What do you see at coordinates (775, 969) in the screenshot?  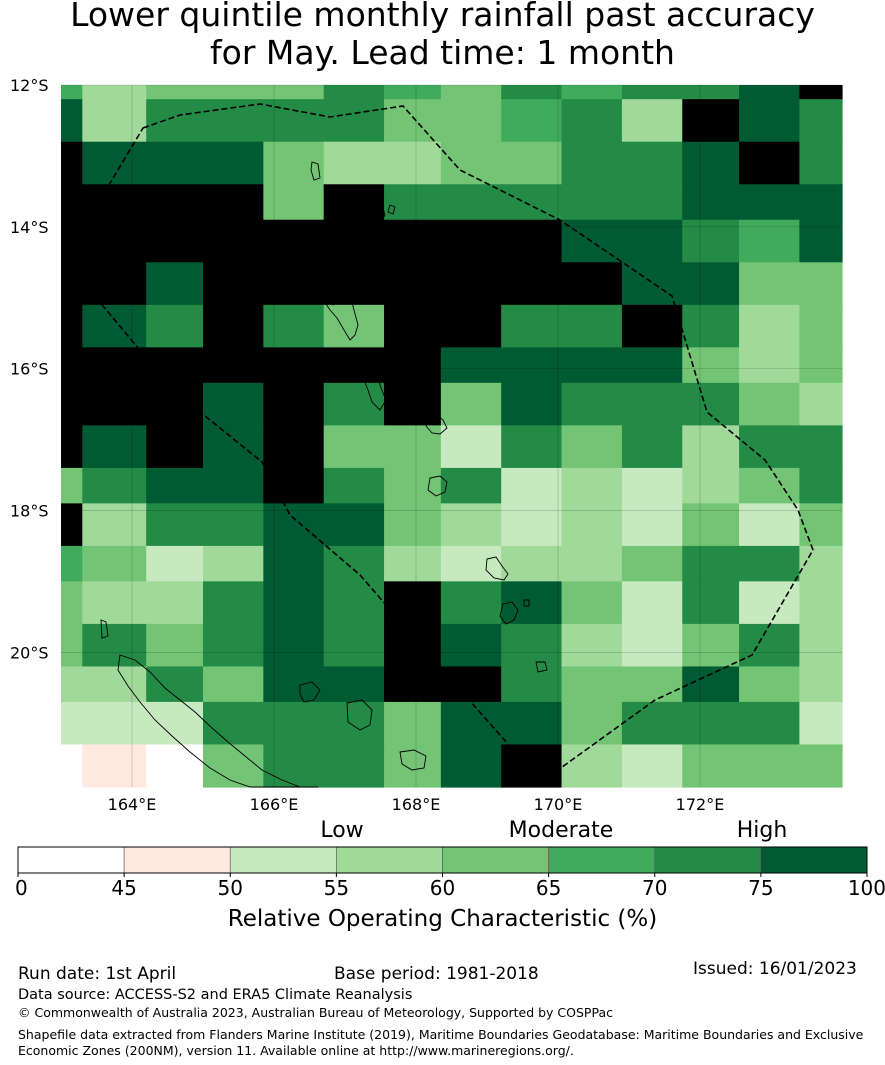 I see `issued-date: Issued: 16/01/2023` at bounding box center [775, 969].